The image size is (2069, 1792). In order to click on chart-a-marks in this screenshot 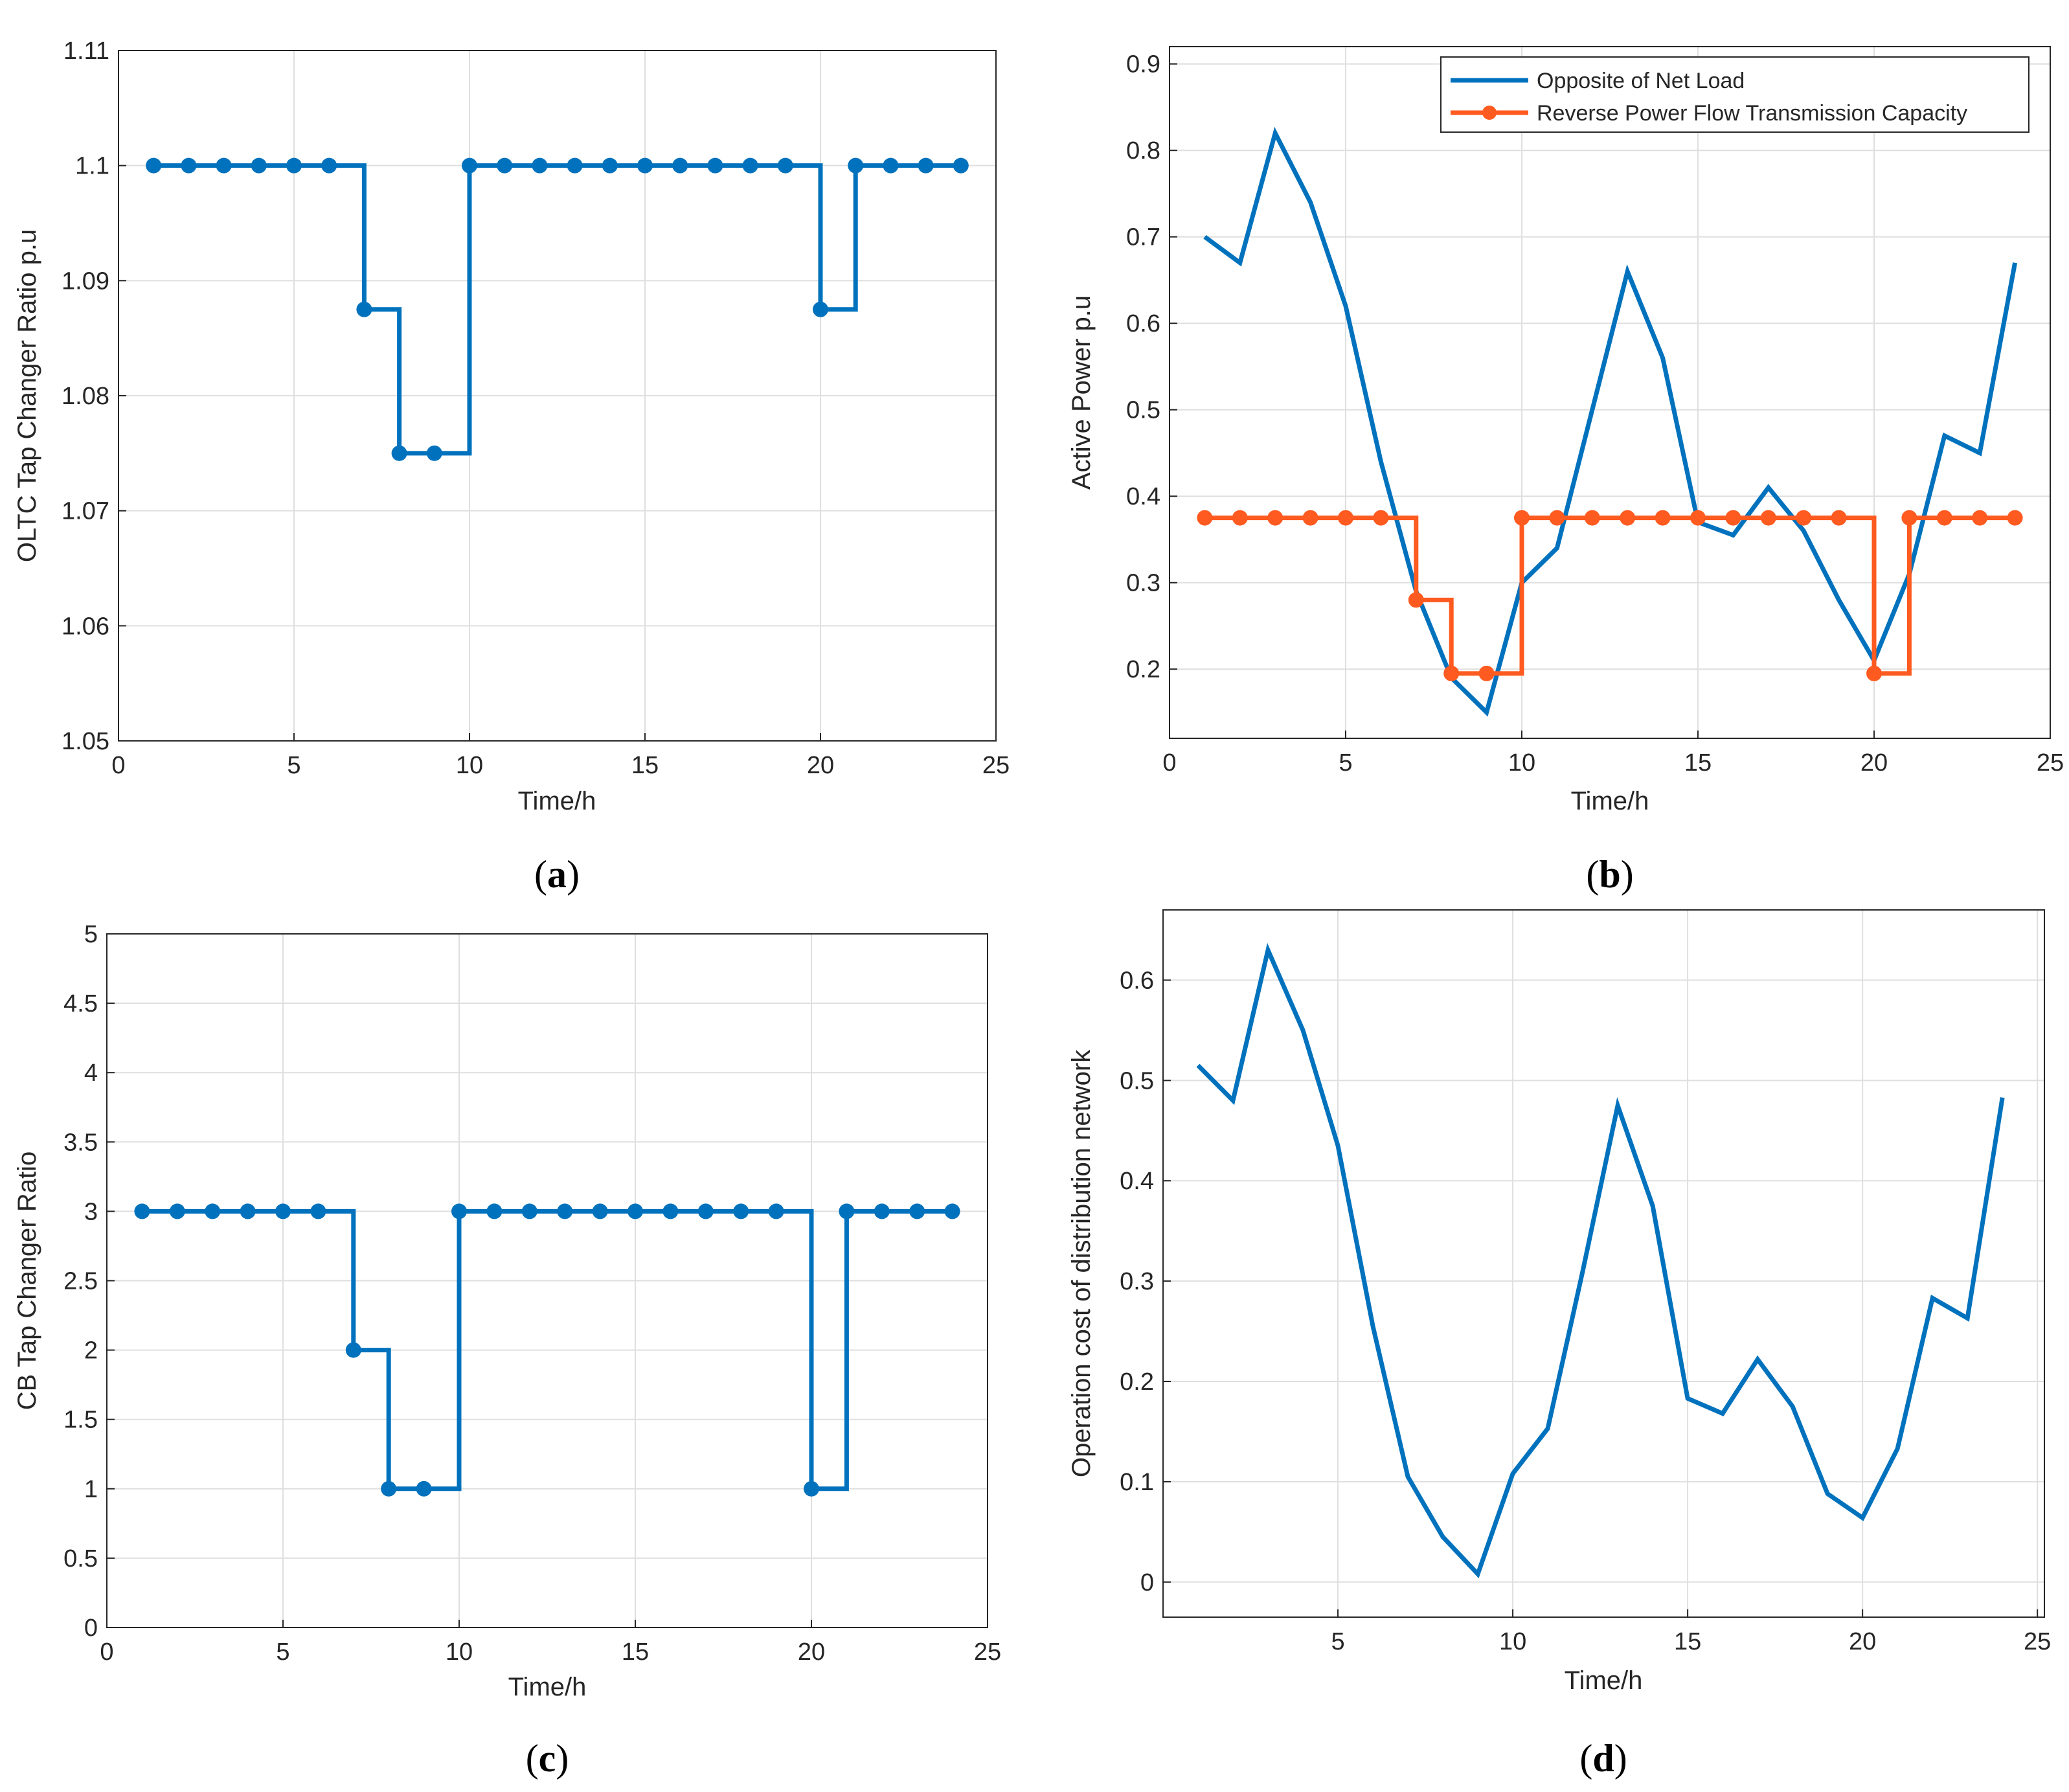, I will do `click(557, 309)`.